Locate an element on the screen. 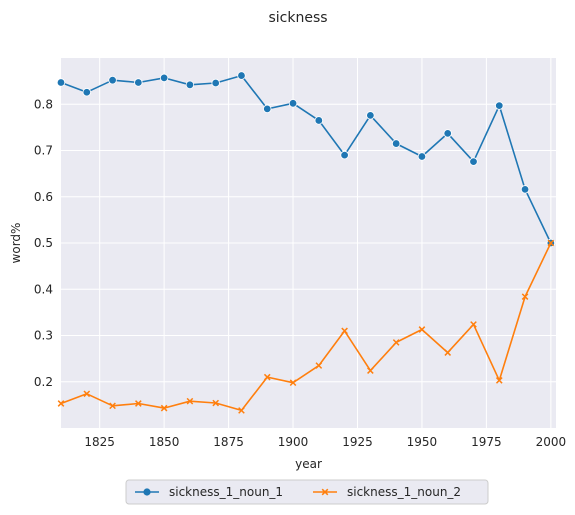  legend: sickness_1_noun_1 sickness_1_noun_2 is located at coordinates (307, 492).